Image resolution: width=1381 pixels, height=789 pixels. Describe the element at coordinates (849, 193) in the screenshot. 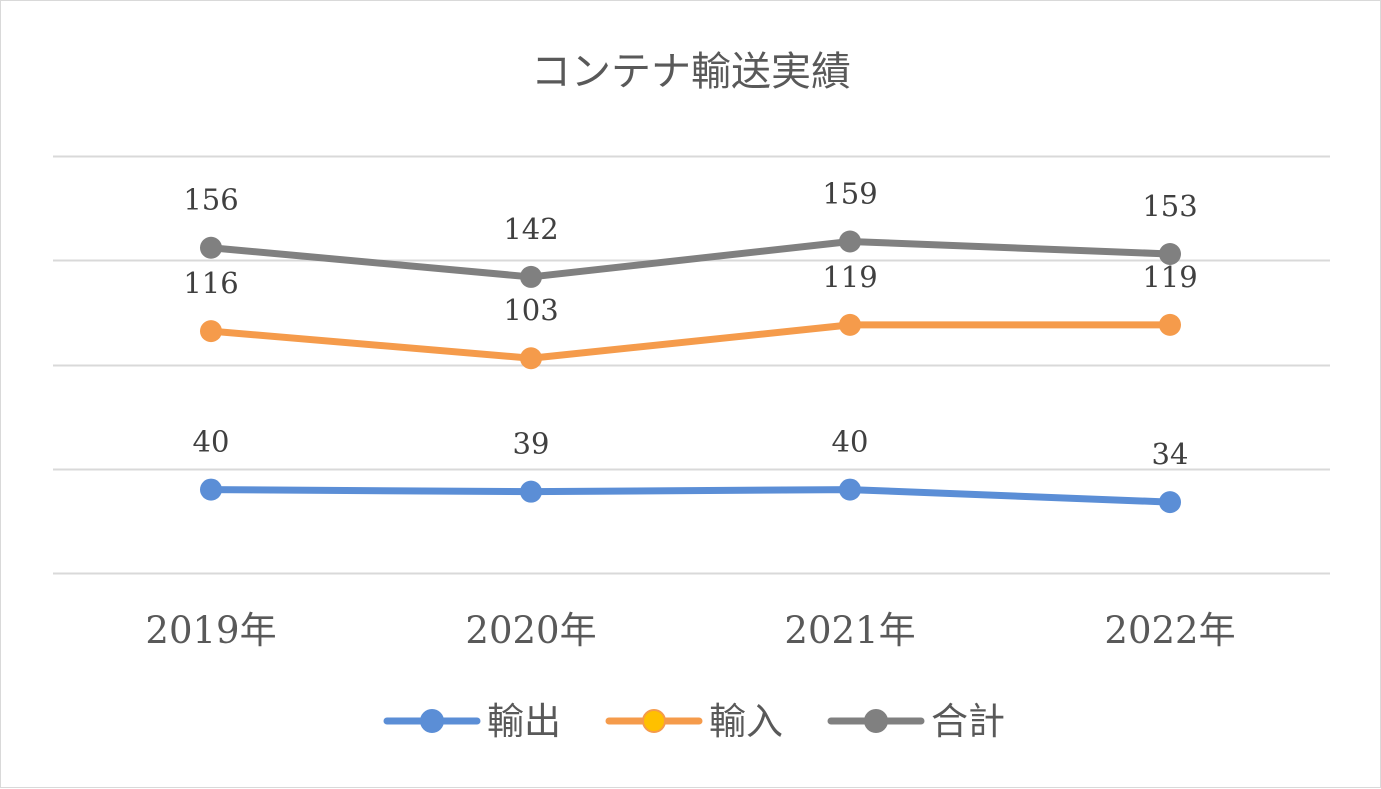

I see `data-label: 159` at that location.